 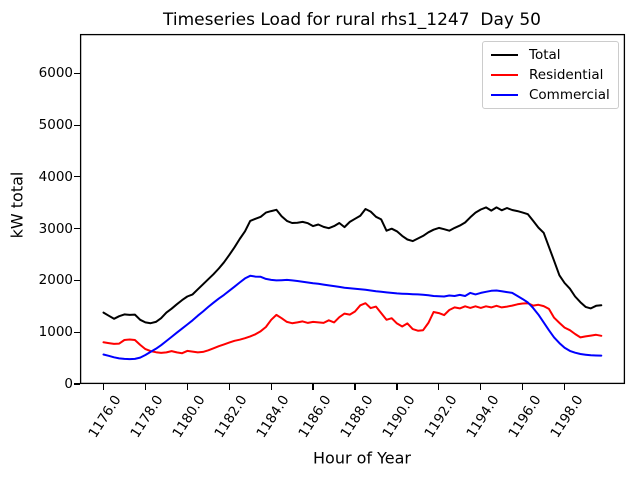 I want to click on legend-entry-total: Total, so click(x=554, y=55).